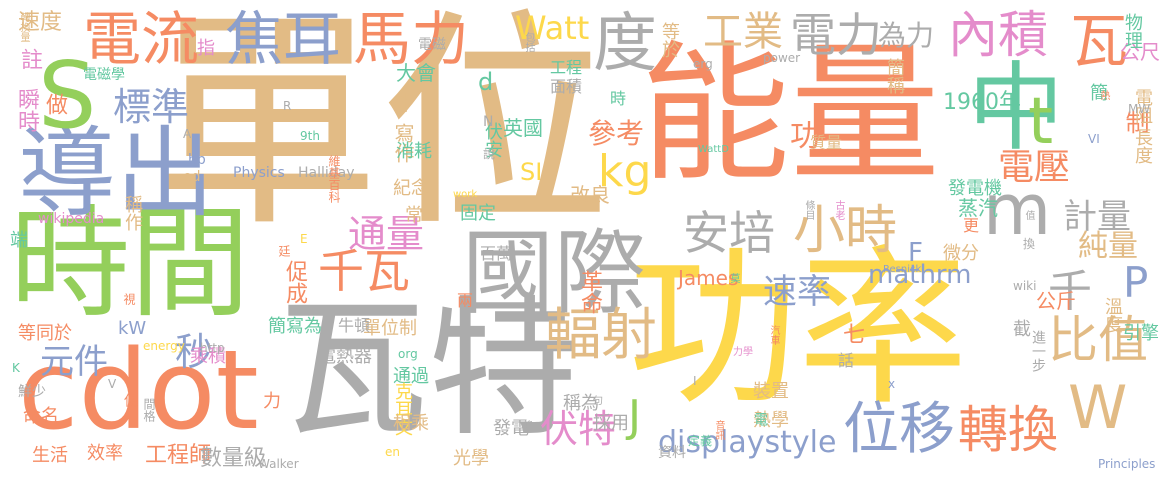 The height and width of the screenshot is (482, 1175). I want to click on word-wa: 瓦, so click(1099, 41).